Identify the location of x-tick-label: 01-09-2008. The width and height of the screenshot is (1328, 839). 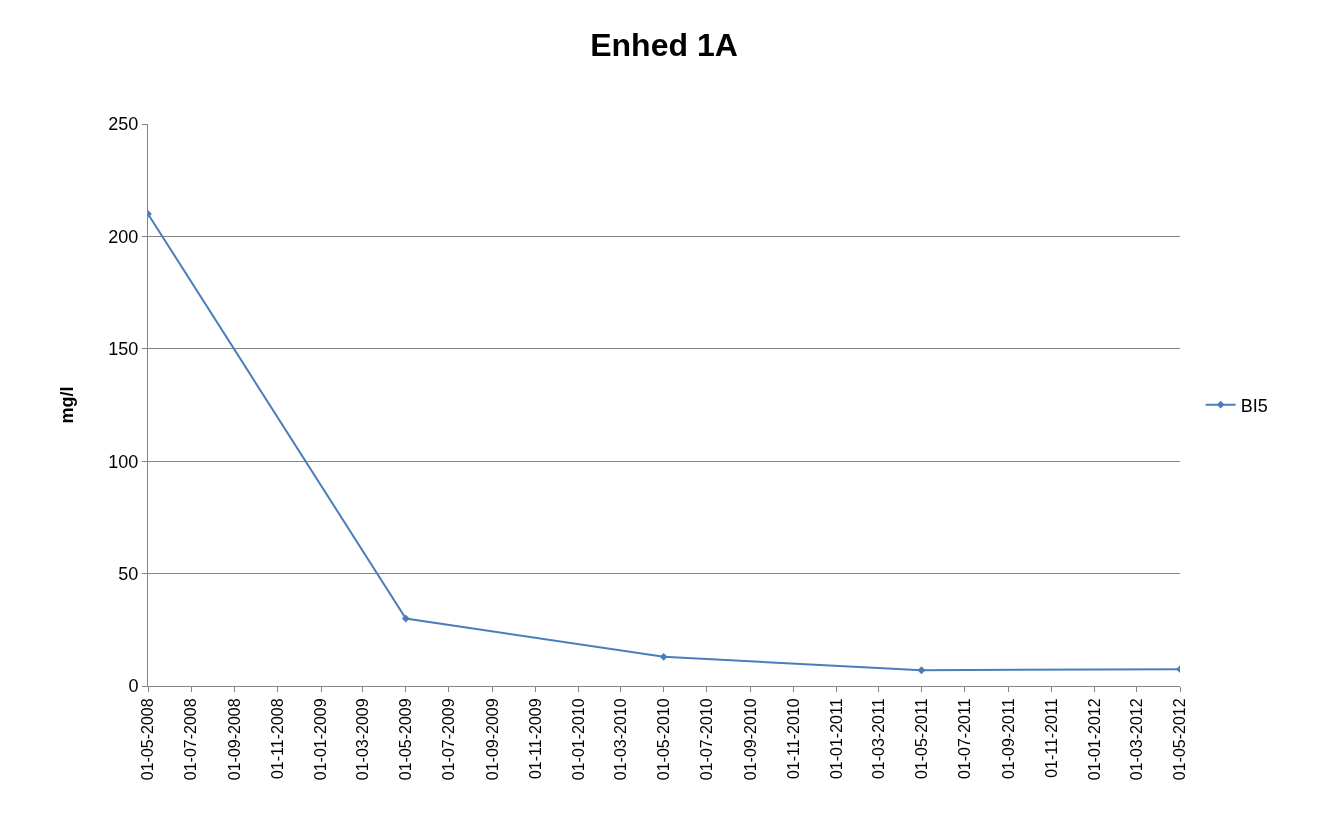
(235, 739).